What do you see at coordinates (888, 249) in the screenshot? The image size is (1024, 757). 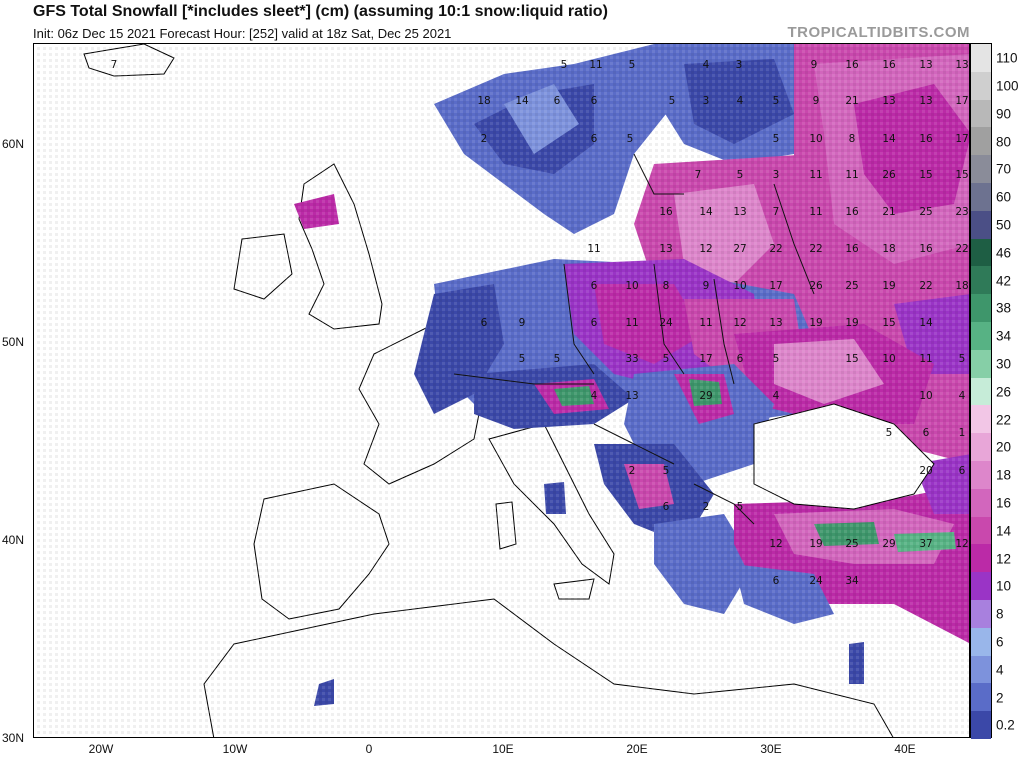 I see `snow-amount-label: 18` at bounding box center [888, 249].